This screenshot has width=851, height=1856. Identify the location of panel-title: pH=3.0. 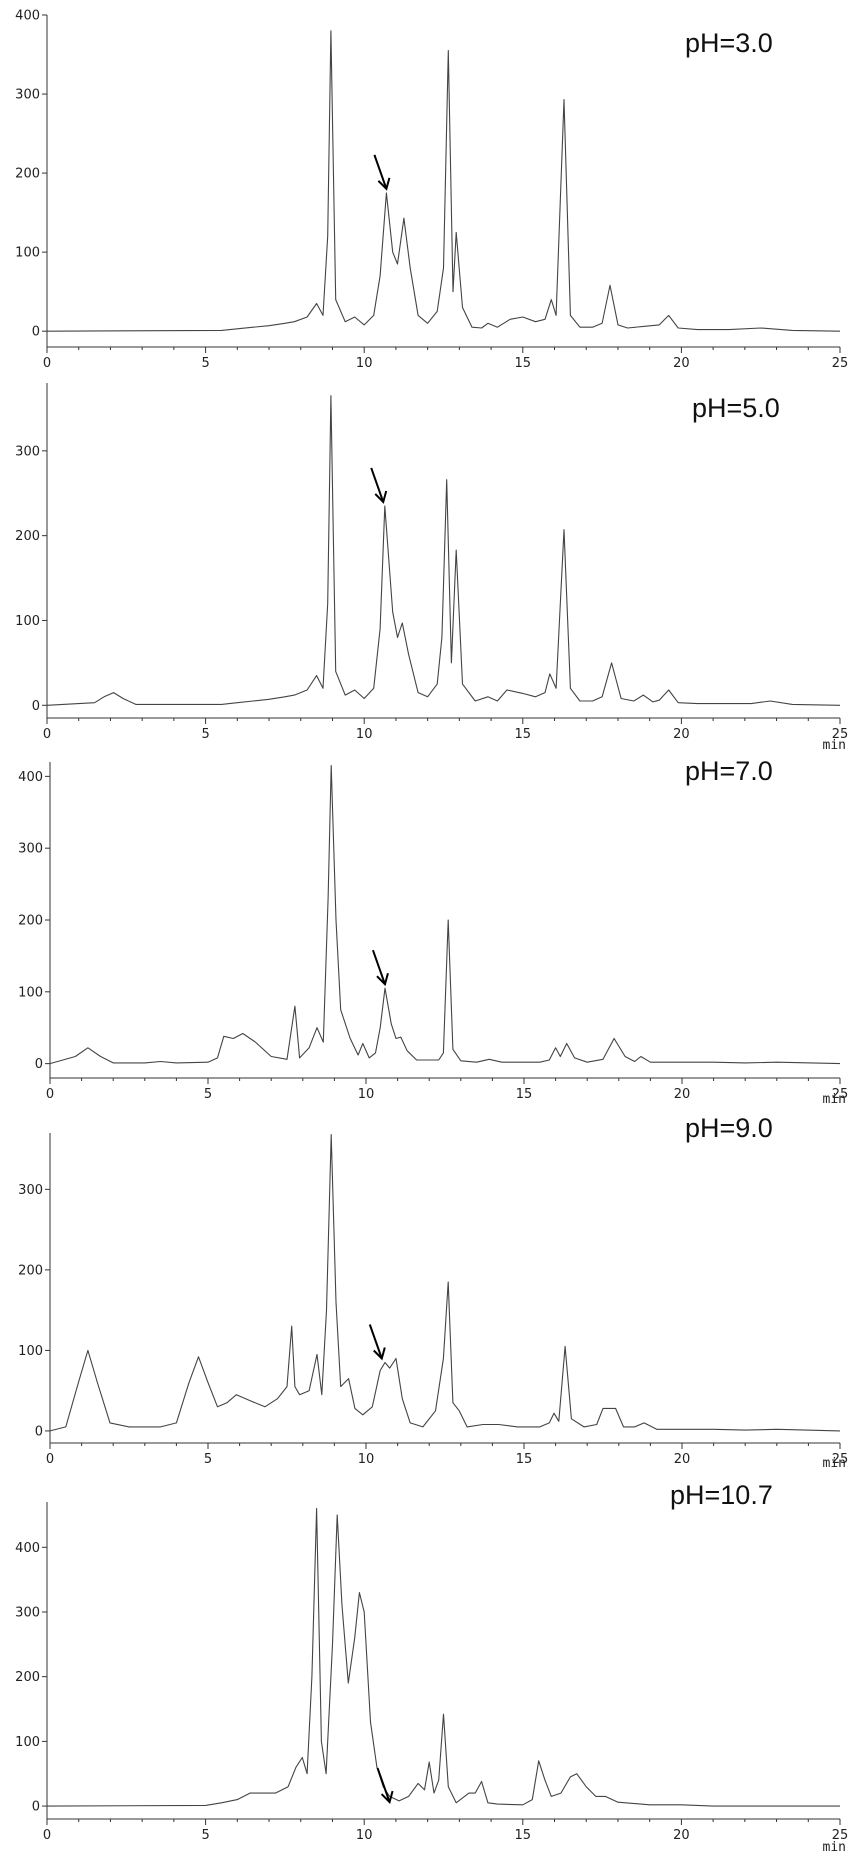
(729, 43).